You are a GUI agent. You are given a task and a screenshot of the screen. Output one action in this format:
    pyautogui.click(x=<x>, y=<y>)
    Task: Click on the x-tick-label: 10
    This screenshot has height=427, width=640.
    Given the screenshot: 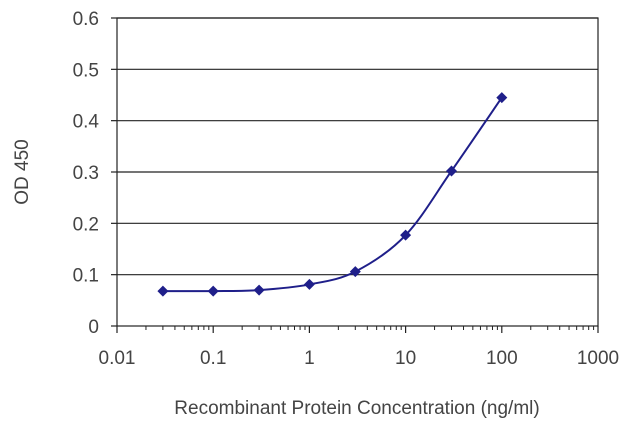 What is the action you would take?
    pyautogui.click(x=405, y=358)
    